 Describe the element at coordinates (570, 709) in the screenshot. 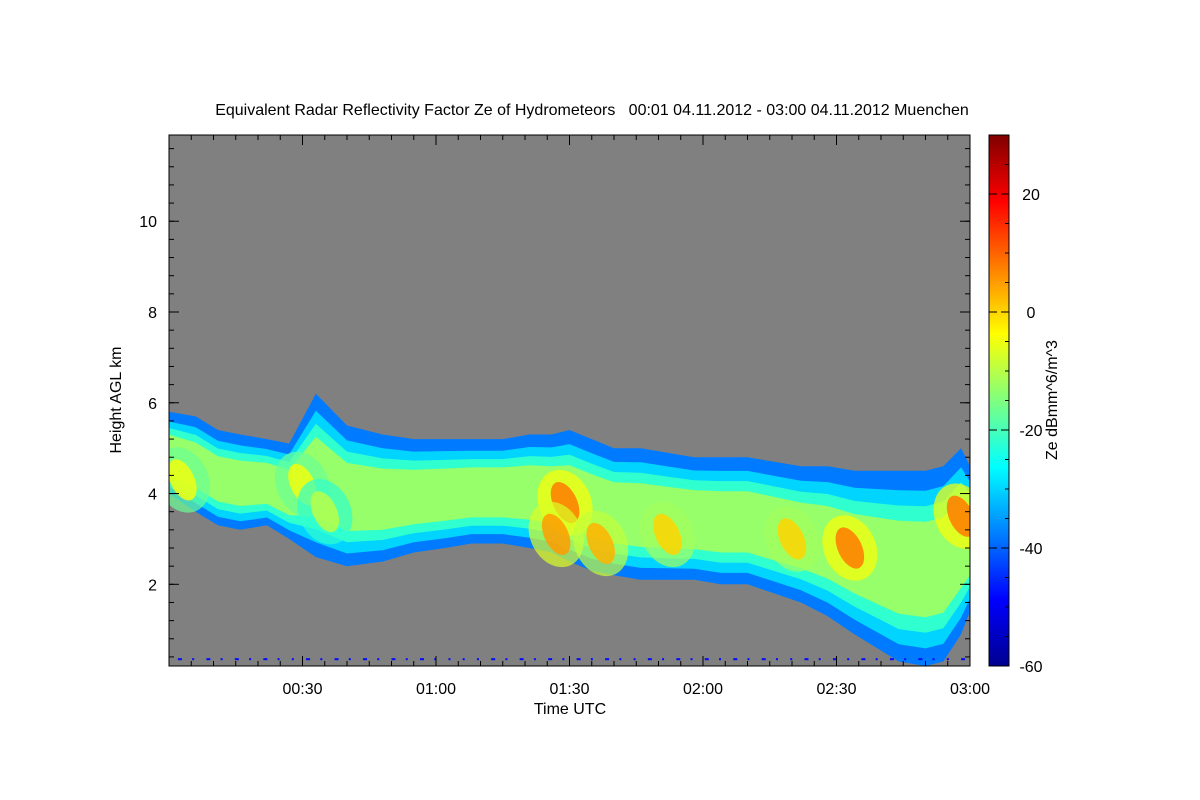

I see `x-axis-title: Time UTC` at that location.